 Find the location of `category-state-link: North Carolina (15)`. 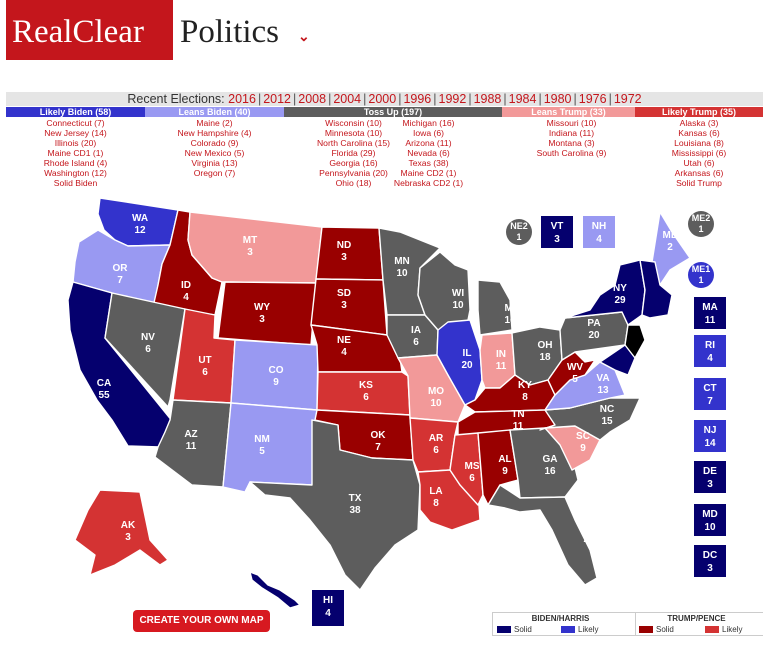

category-state-link: North Carolina (15) is located at coordinates (353, 143).